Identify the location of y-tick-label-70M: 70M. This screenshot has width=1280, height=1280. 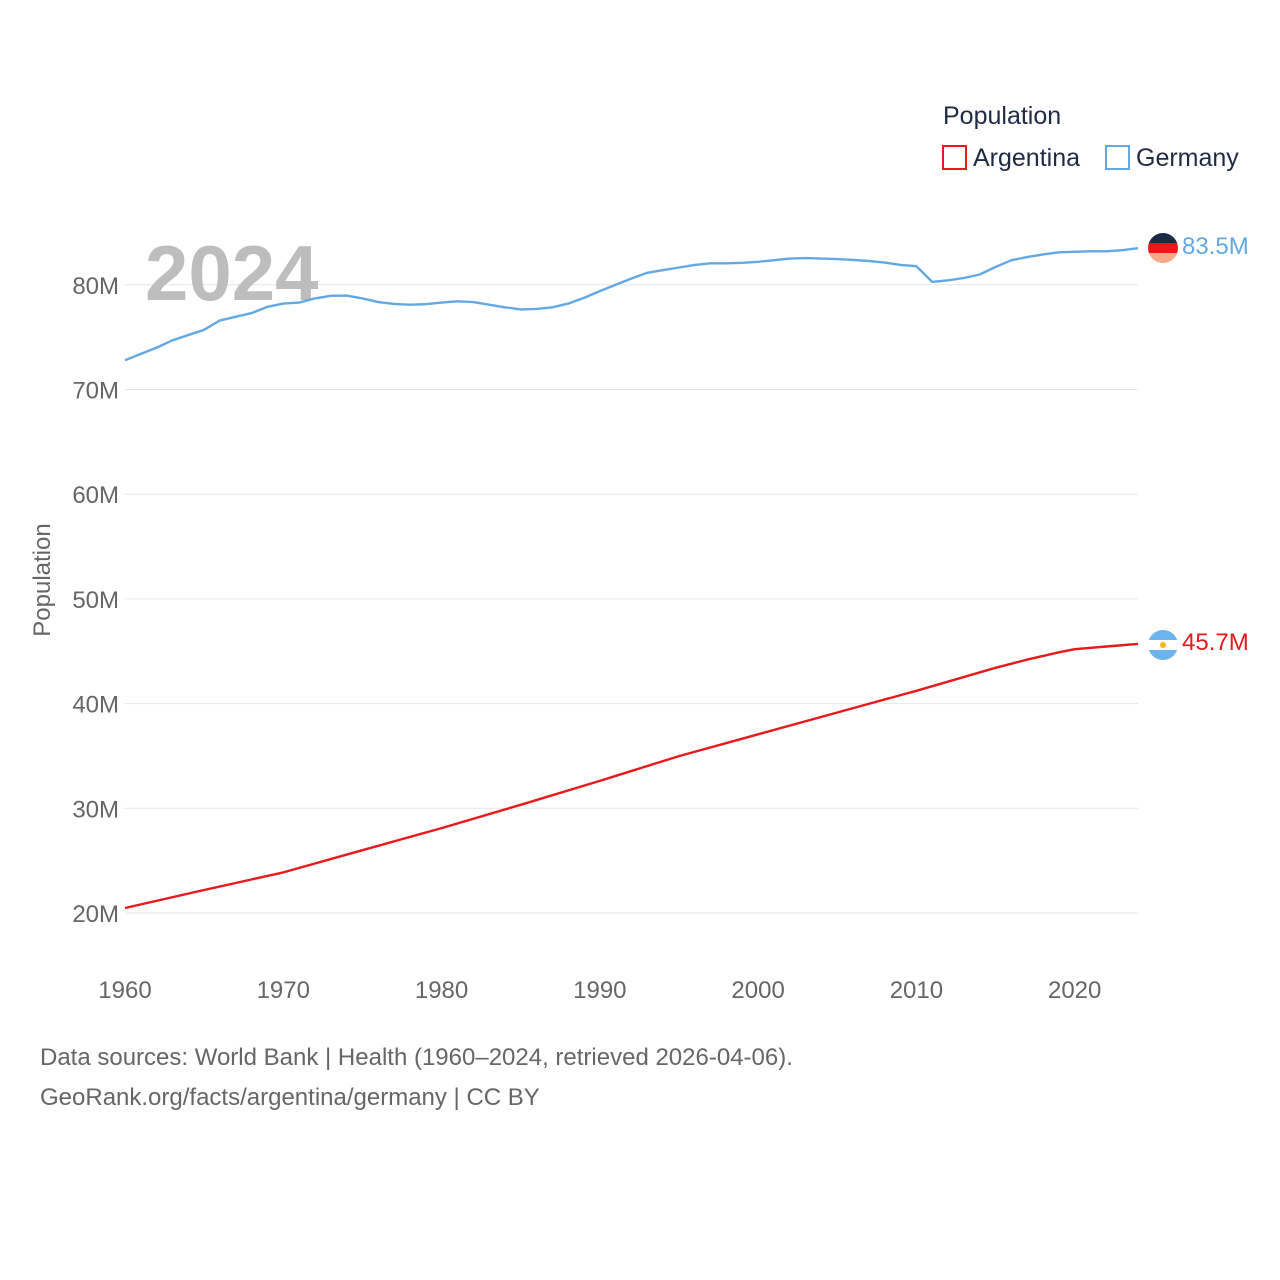
(95, 391).